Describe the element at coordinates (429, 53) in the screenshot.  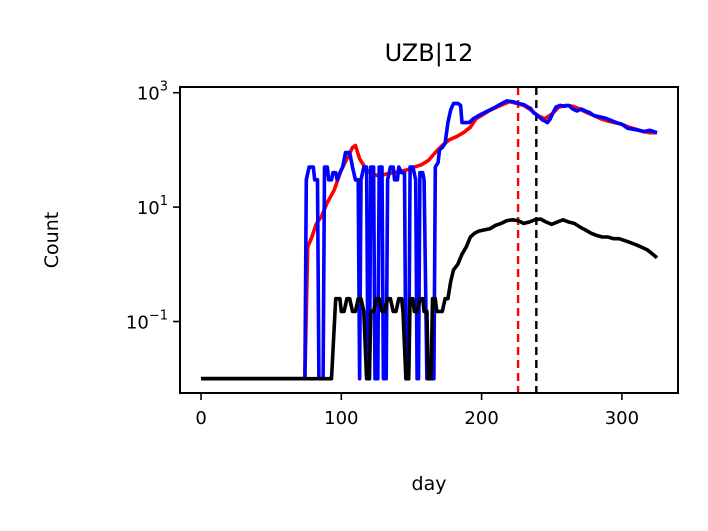
I see `chart-title: UZB|12` at that location.